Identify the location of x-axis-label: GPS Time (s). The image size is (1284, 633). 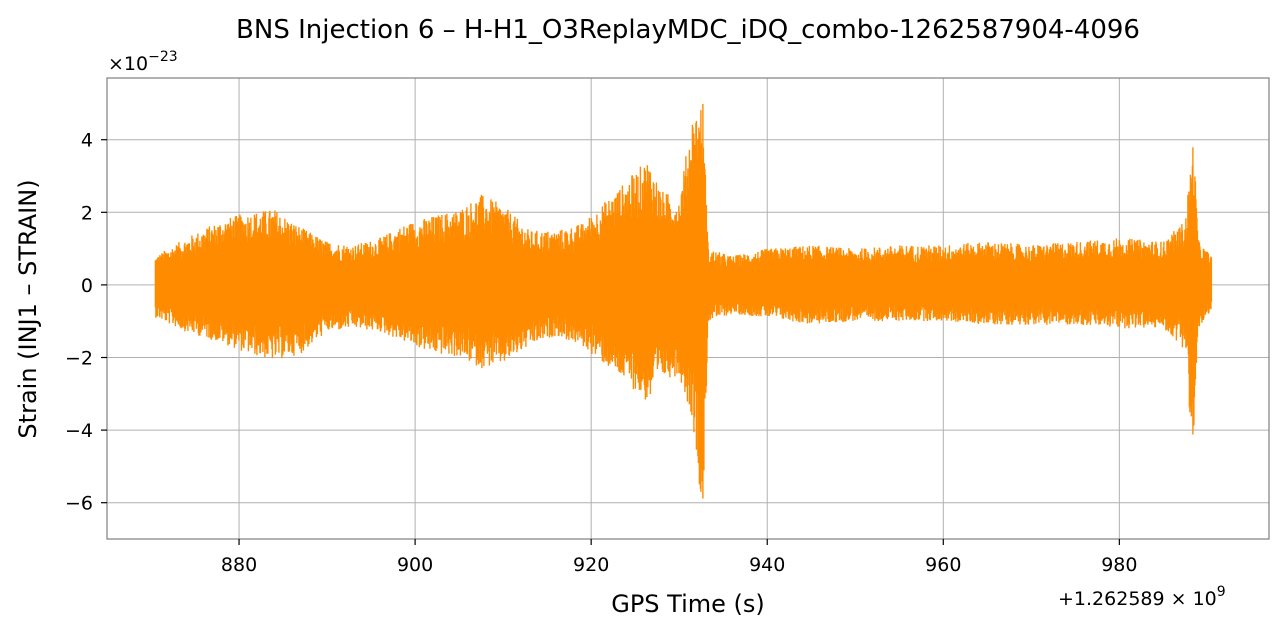
(688, 604).